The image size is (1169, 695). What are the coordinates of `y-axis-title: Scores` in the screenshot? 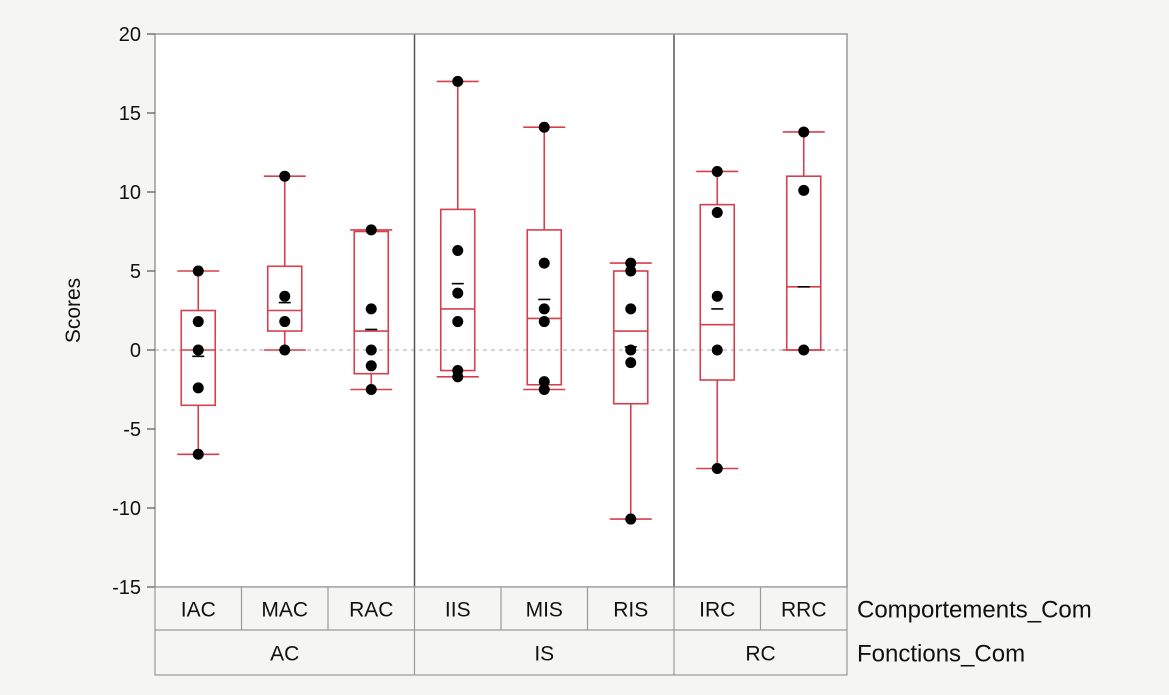 It's located at (73, 310).